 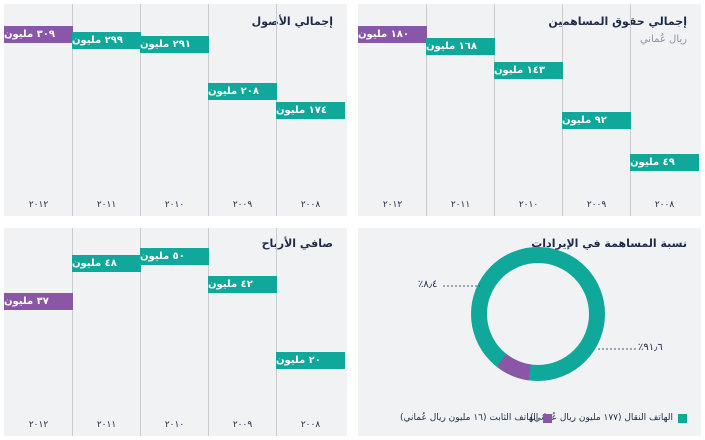 I want to click on legend-mobile: الهاتف النقال (١٧٧ مليون ريال عُماني), so click(x=608, y=418).